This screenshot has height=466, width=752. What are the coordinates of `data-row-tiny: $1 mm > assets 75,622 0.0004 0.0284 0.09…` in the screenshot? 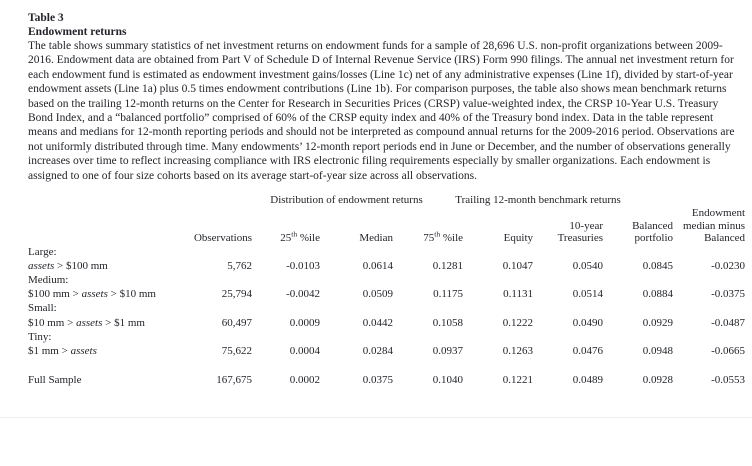 It's located at (386, 351).